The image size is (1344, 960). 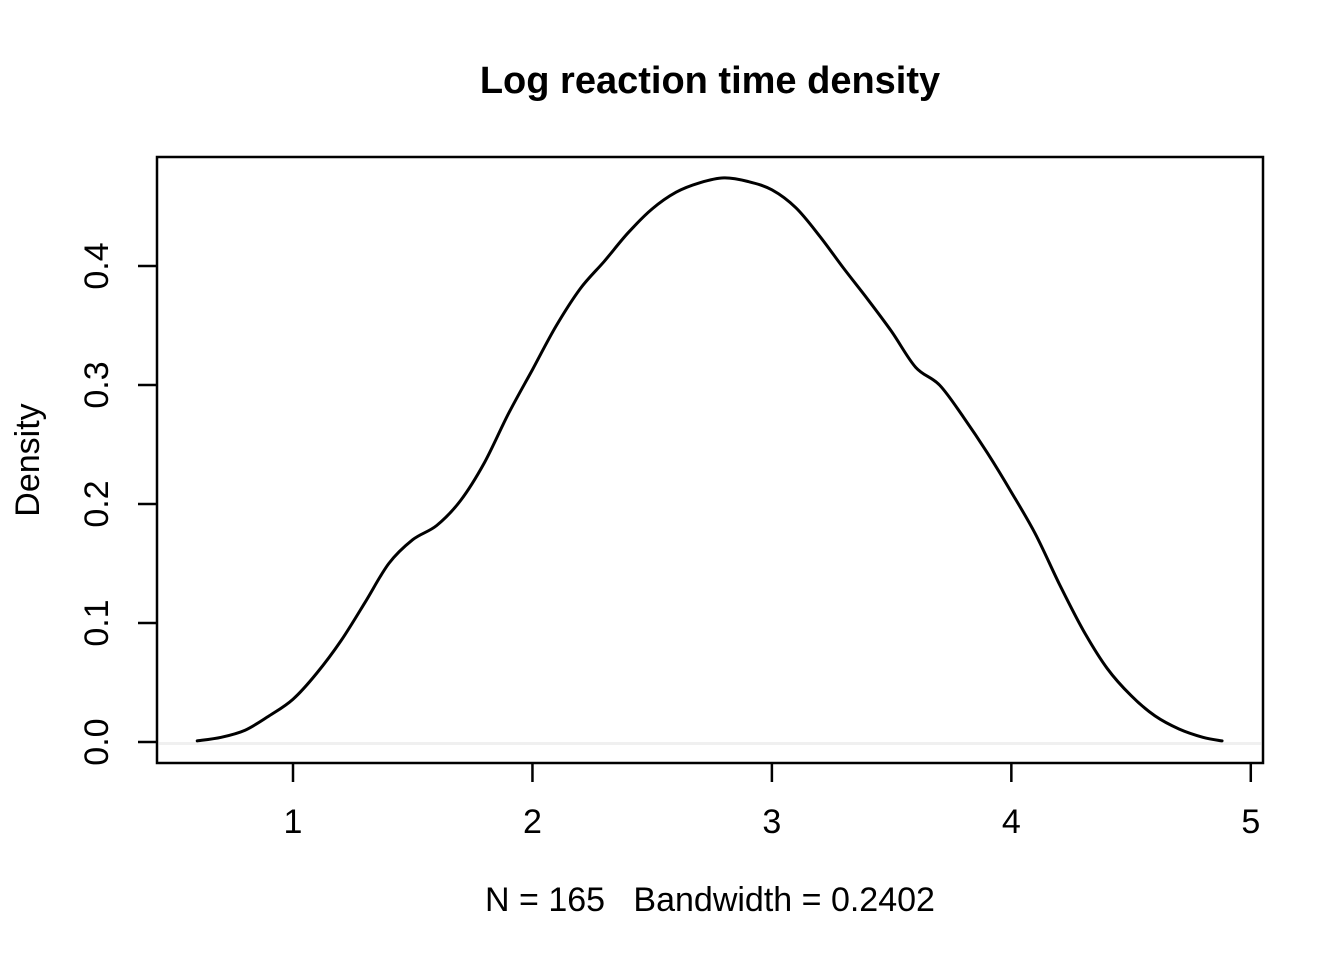 I want to click on y-tick-label: 0.2, so click(x=97, y=503).